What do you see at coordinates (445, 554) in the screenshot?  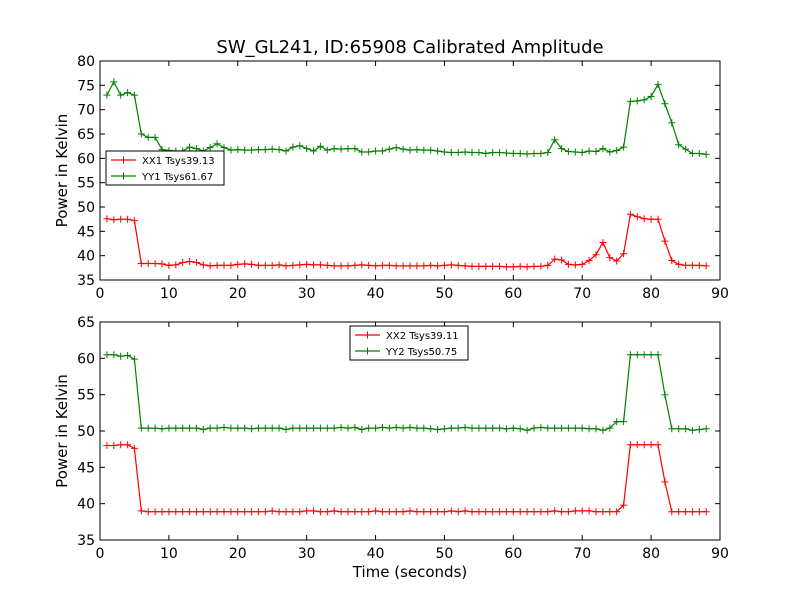 I see `x-tick-label-1-5: 50` at bounding box center [445, 554].